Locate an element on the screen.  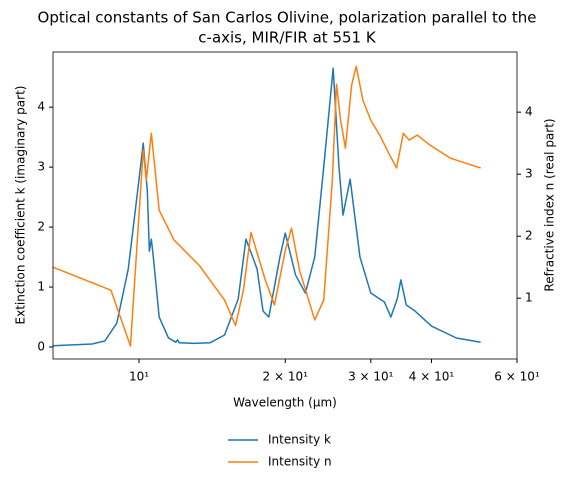
x-axis-label: Wavelength (μm) is located at coordinates (285, 403).